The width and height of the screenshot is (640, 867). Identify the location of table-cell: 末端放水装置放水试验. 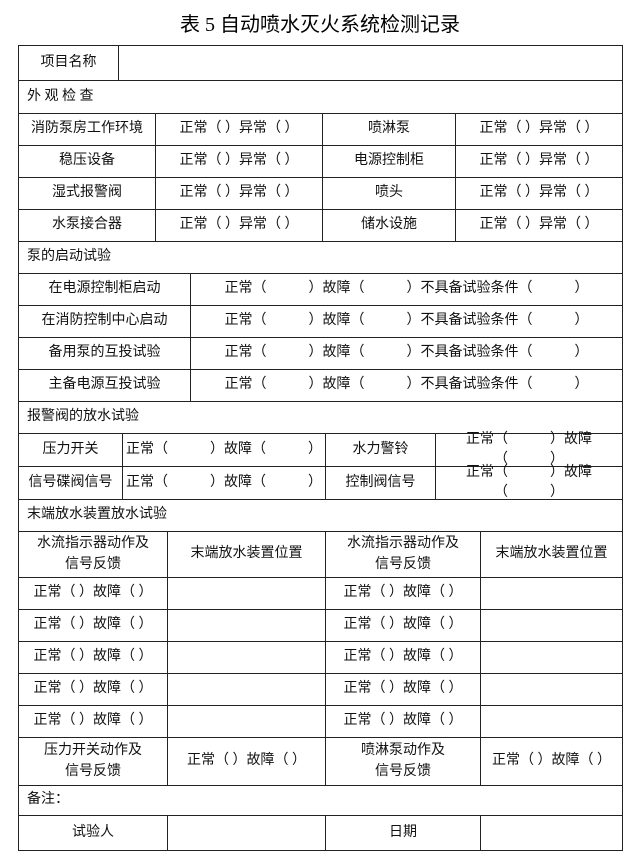
(320, 515).